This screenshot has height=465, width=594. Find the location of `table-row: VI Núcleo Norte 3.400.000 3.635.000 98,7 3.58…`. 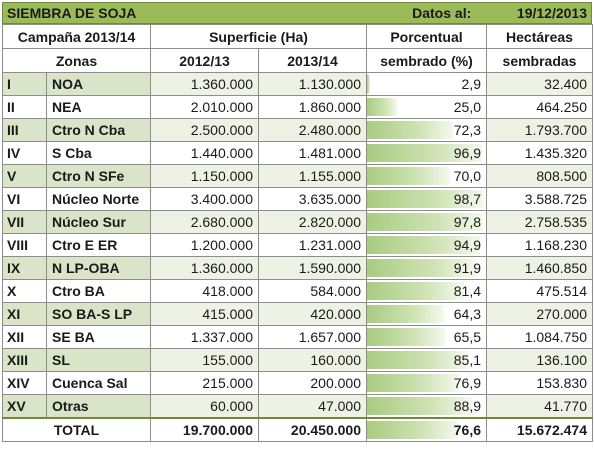

table-row: VI Núcleo Norte 3.400.000 3.635.000 98,7 3.58… is located at coordinates (297, 199).